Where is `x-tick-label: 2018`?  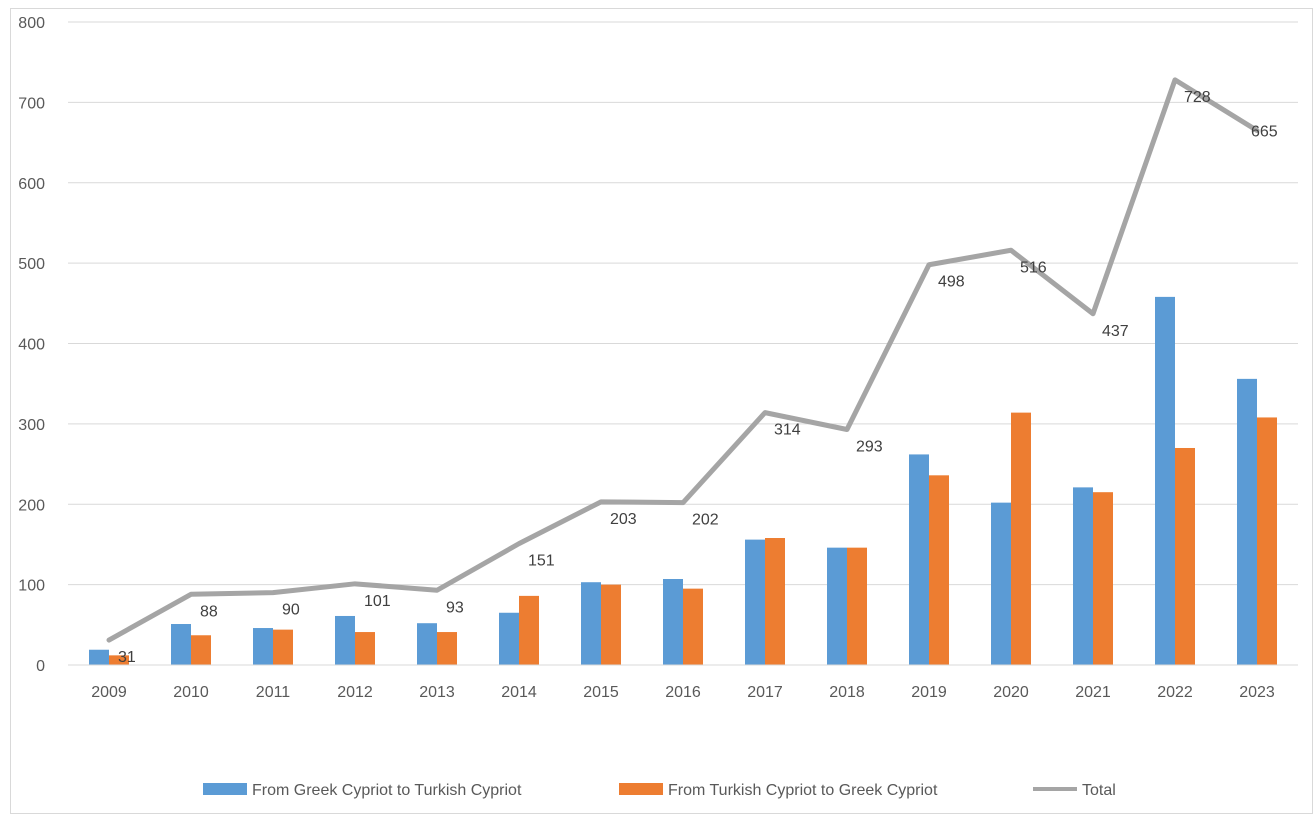 x-tick-label: 2018 is located at coordinates (847, 692).